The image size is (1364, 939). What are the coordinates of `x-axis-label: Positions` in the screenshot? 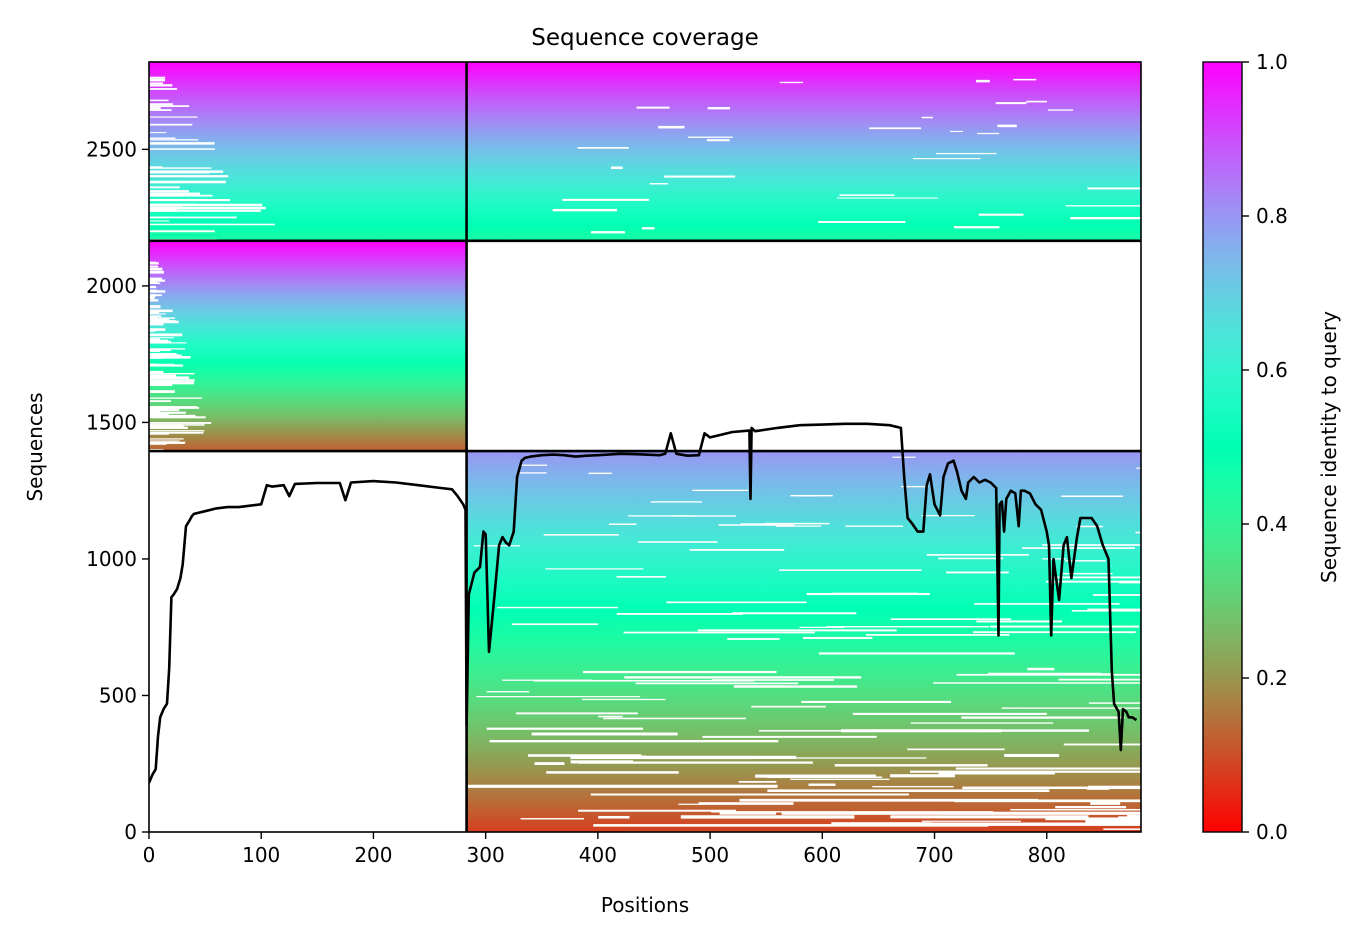 It's located at (645, 905).